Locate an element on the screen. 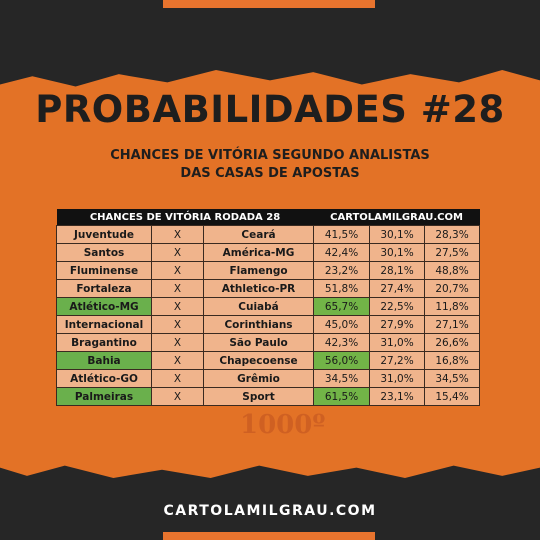 The width and height of the screenshot is (540, 540). draw-prob-cell: 27,2% is located at coordinates (397, 360).